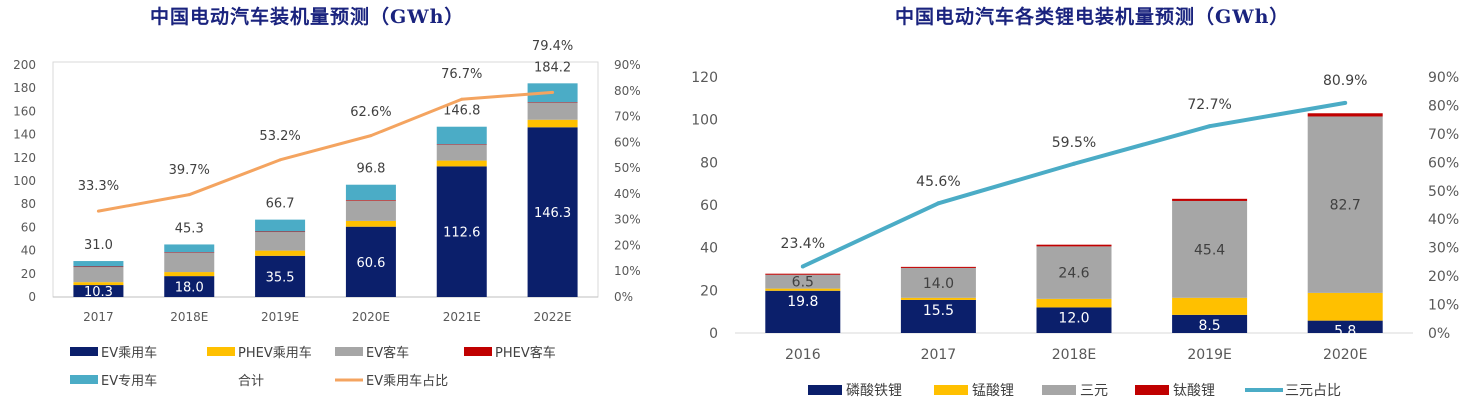 The image size is (1483, 402). What do you see at coordinates (370, 263) in the screenshot?
I see `bar-value-label: 60.6` at bounding box center [370, 263].